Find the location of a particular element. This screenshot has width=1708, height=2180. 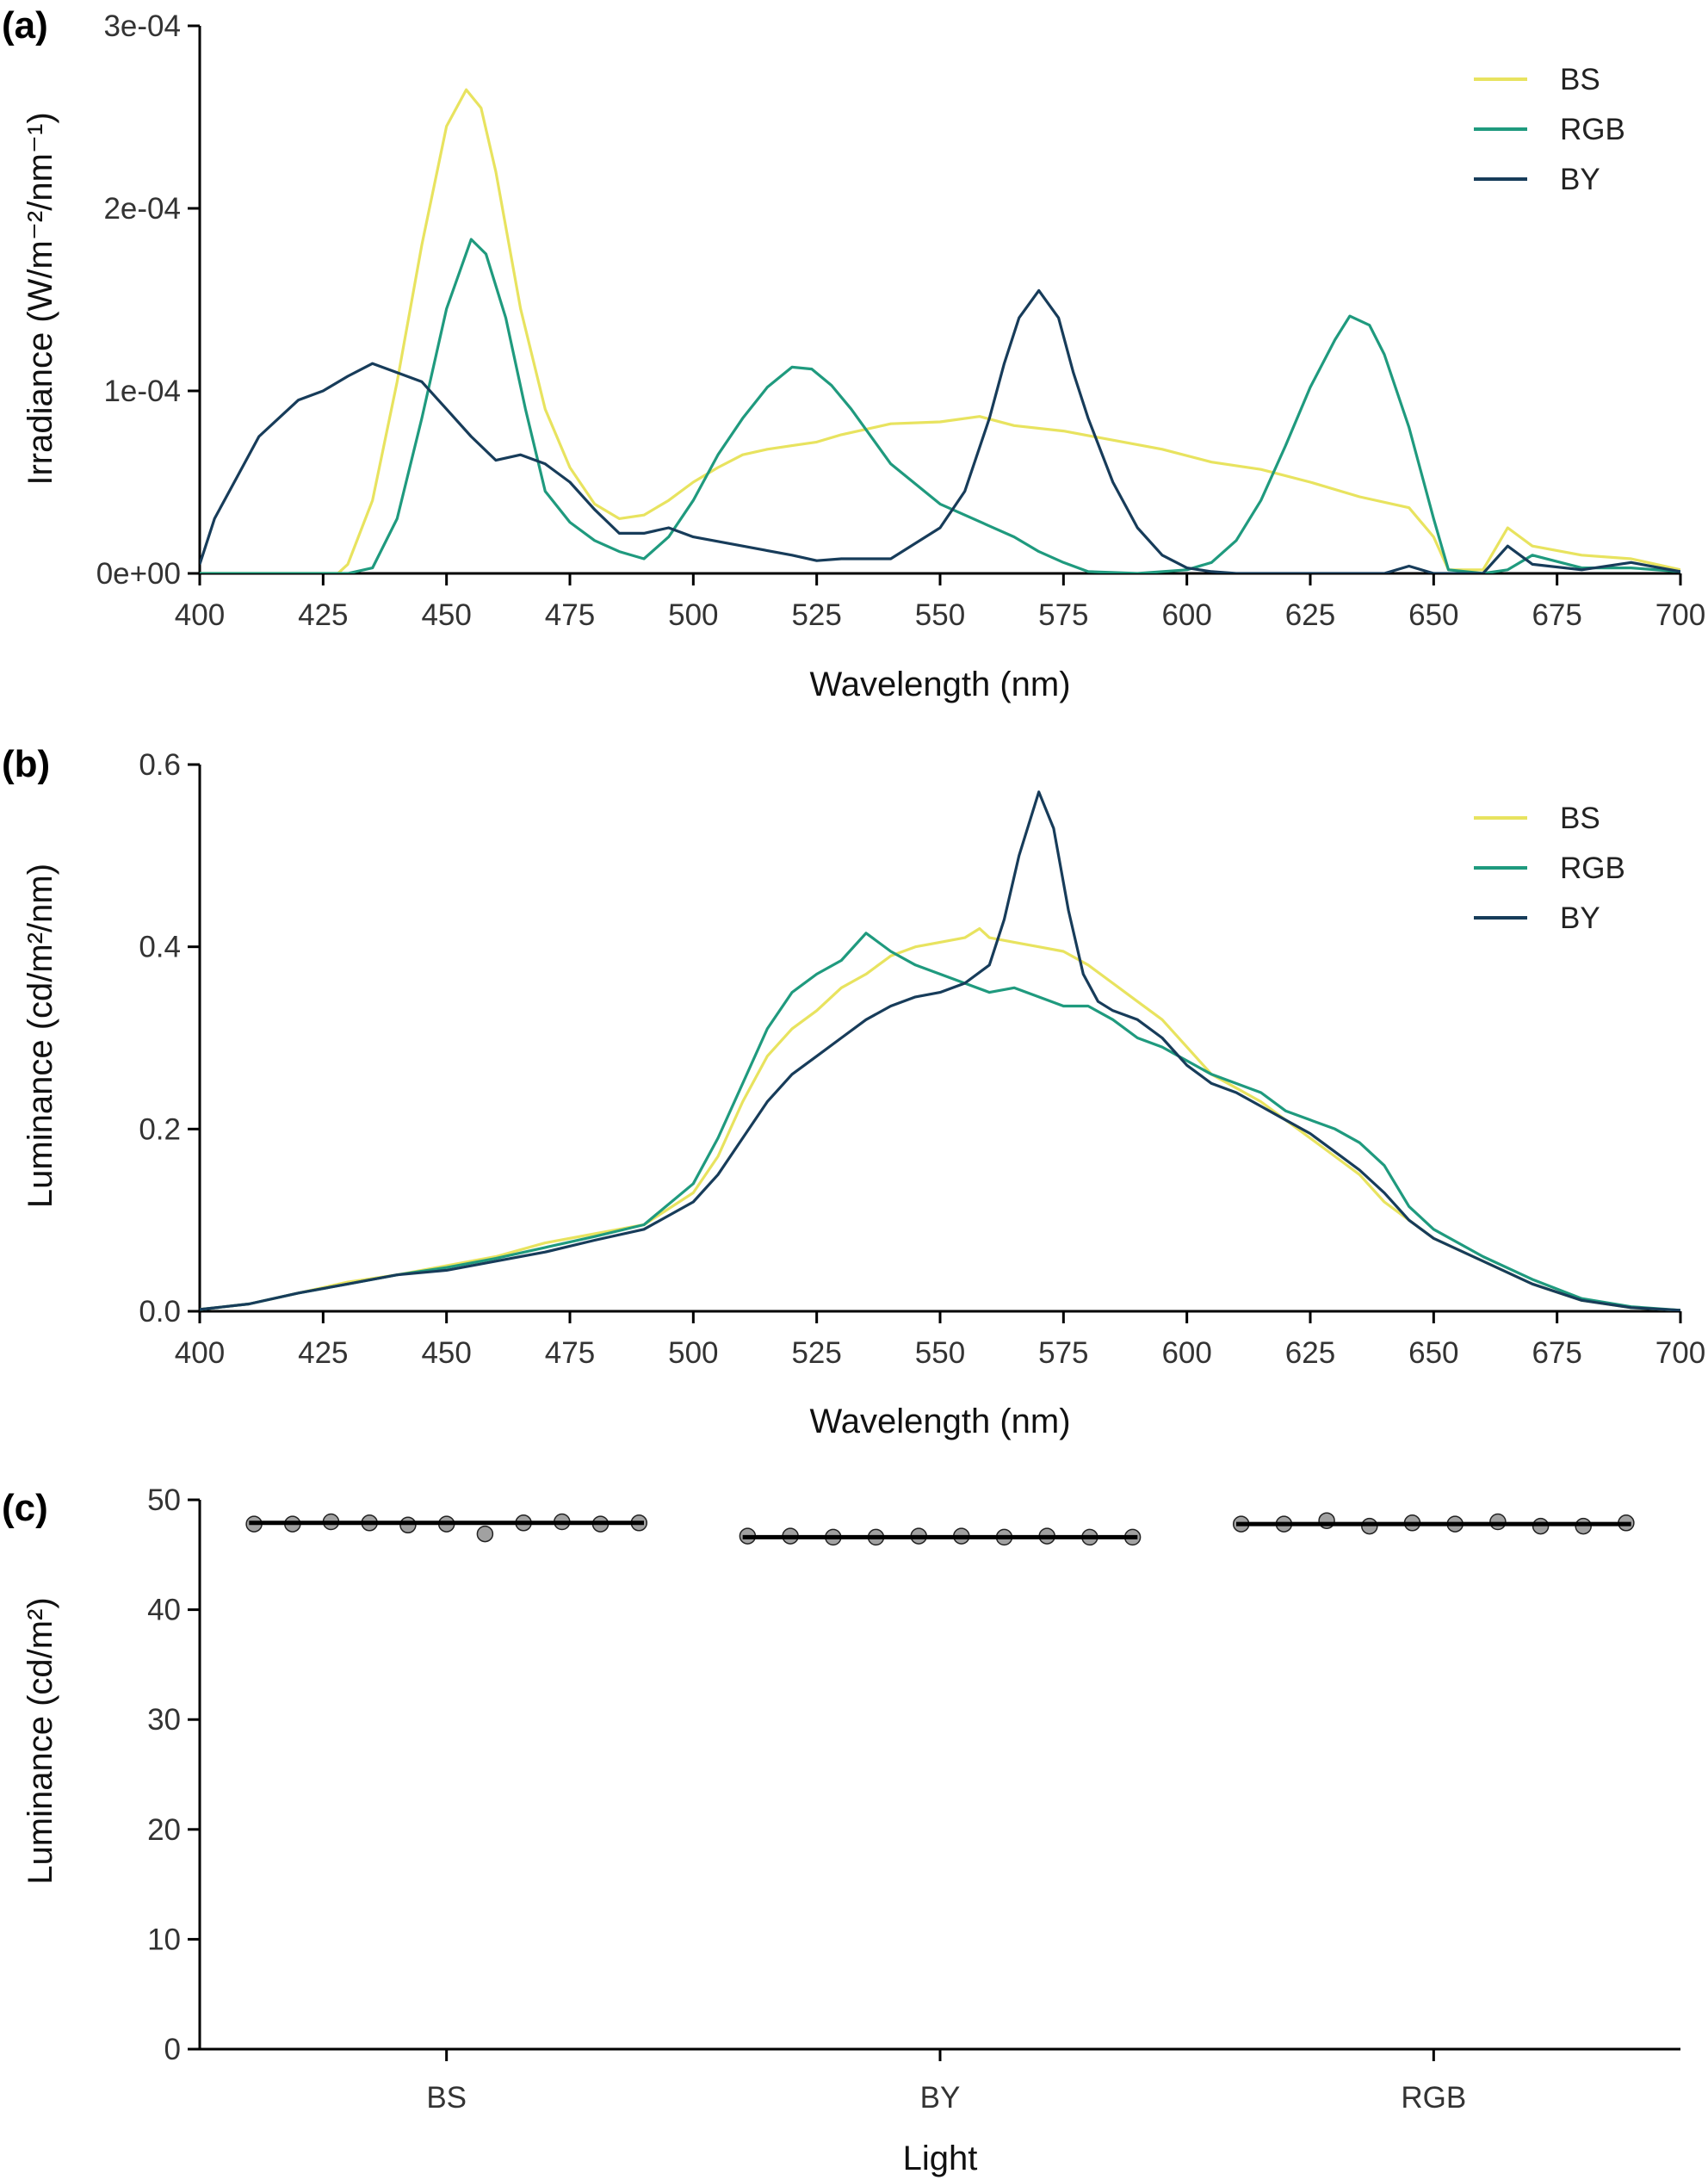

panel-c-x-tick-label: BS is located at coordinates (446, 2098).